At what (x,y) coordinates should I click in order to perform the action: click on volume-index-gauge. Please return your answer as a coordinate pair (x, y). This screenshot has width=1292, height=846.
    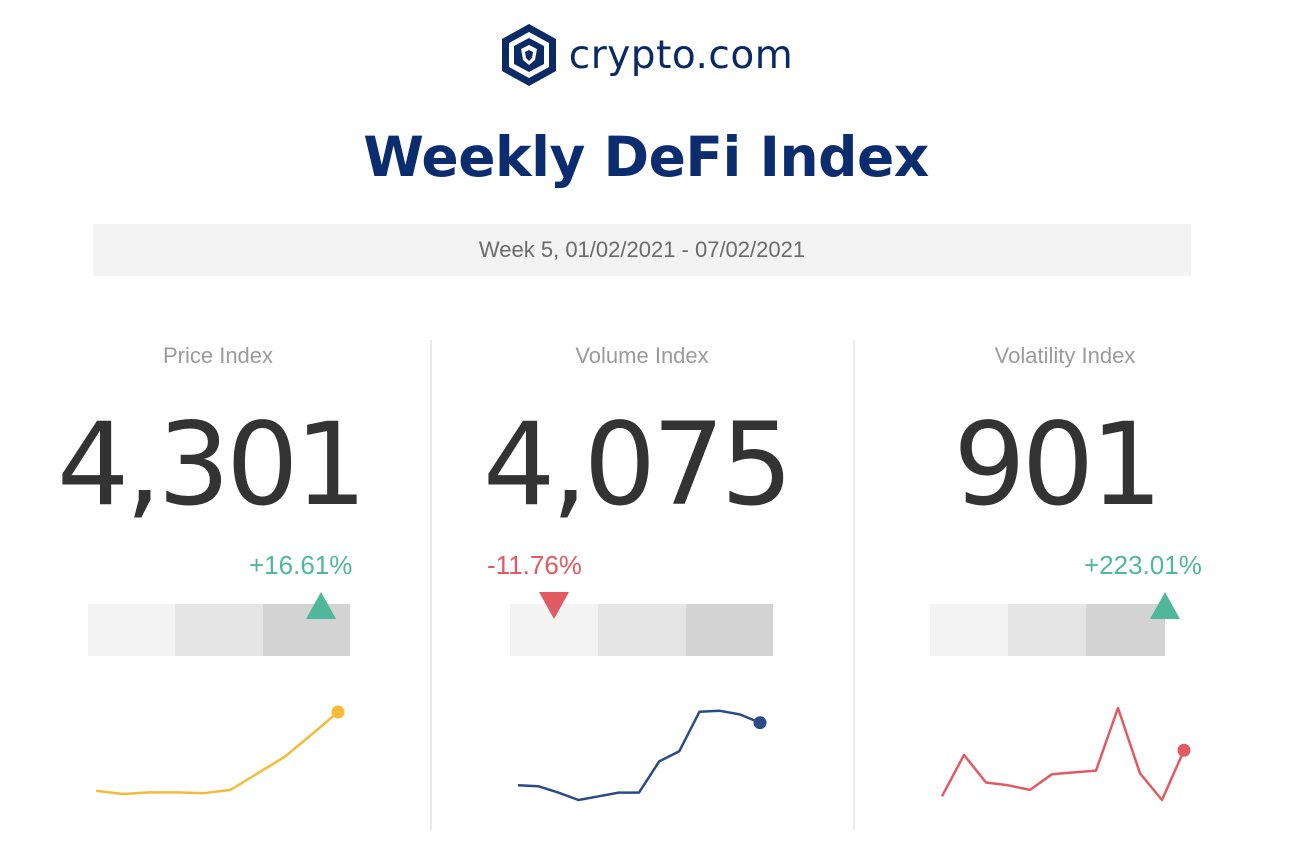
    Looking at the image, I should click on (641, 630).